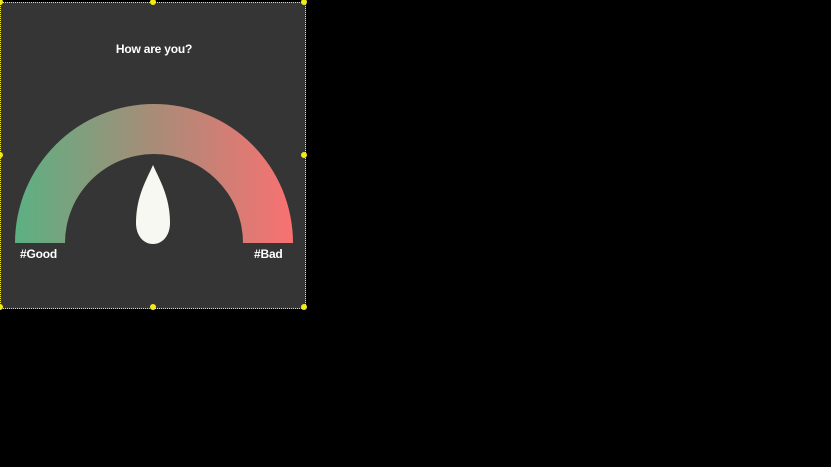 The image size is (831, 467). What do you see at coordinates (153, 2) in the screenshot?
I see `resize-handle-top` at bounding box center [153, 2].